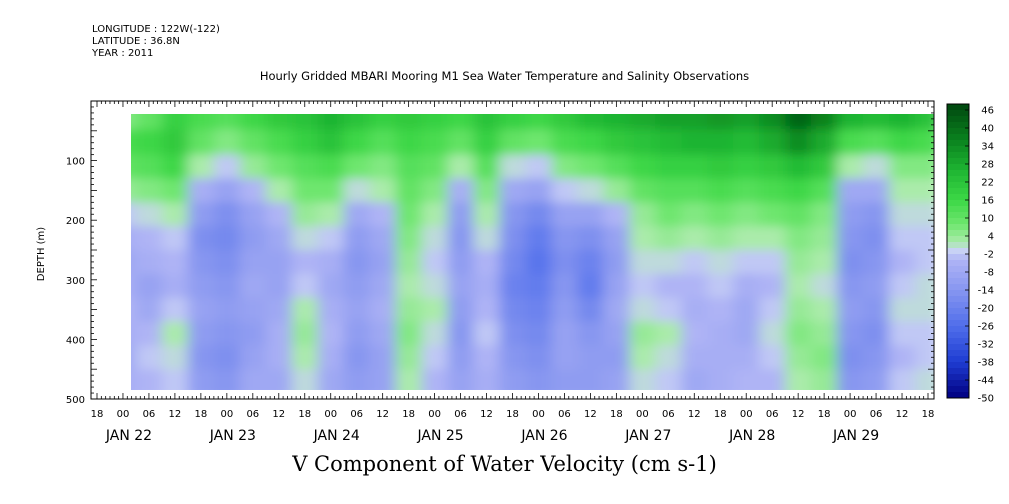  Describe the element at coordinates (986, 309) in the screenshot. I see `colorbar-tick-label: -20` at that location.